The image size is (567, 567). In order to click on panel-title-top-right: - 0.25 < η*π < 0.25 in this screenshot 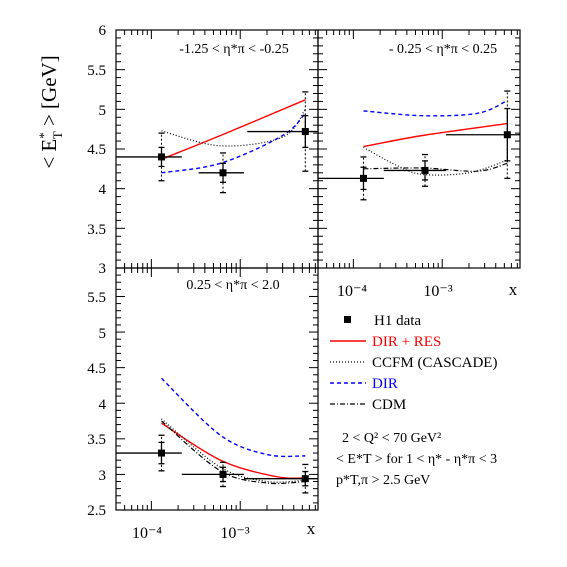, I will do `click(443, 49)`.